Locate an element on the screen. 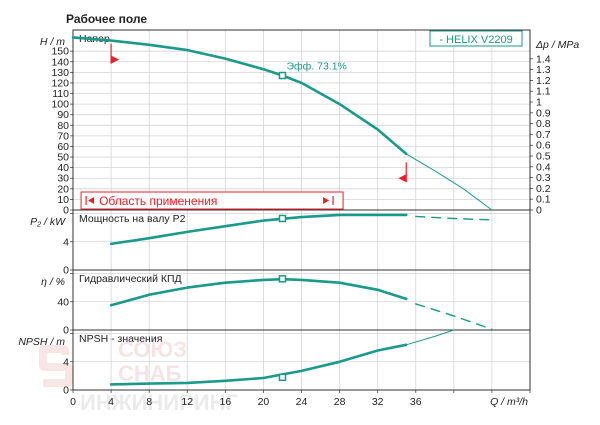 The width and height of the screenshot is (600, 425). range-box is located at coordinates (212, 200).